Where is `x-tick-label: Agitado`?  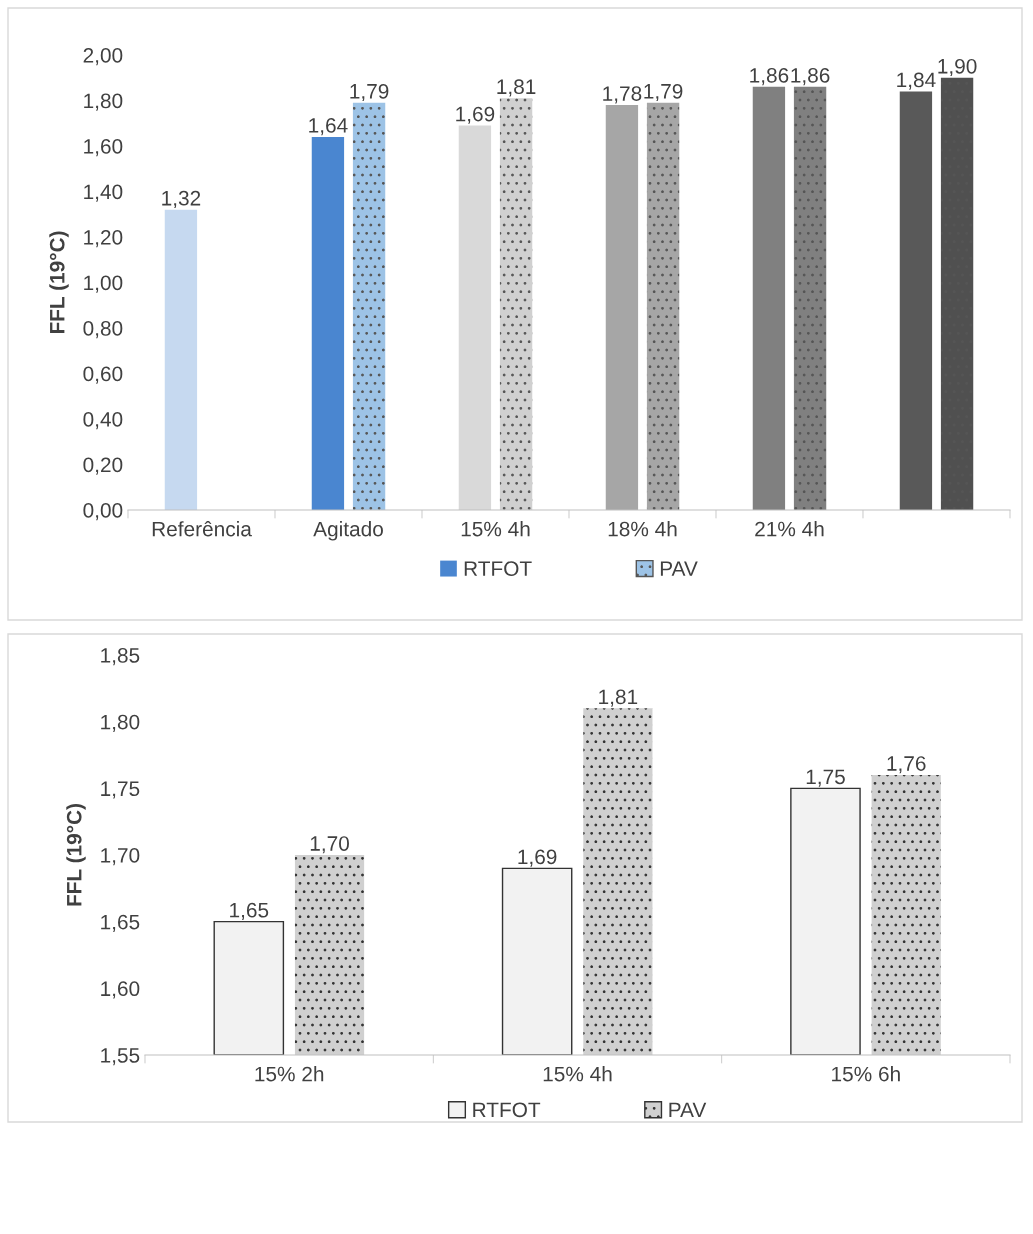 x-tick-label: Agitado is located at coordinates (348, 531).